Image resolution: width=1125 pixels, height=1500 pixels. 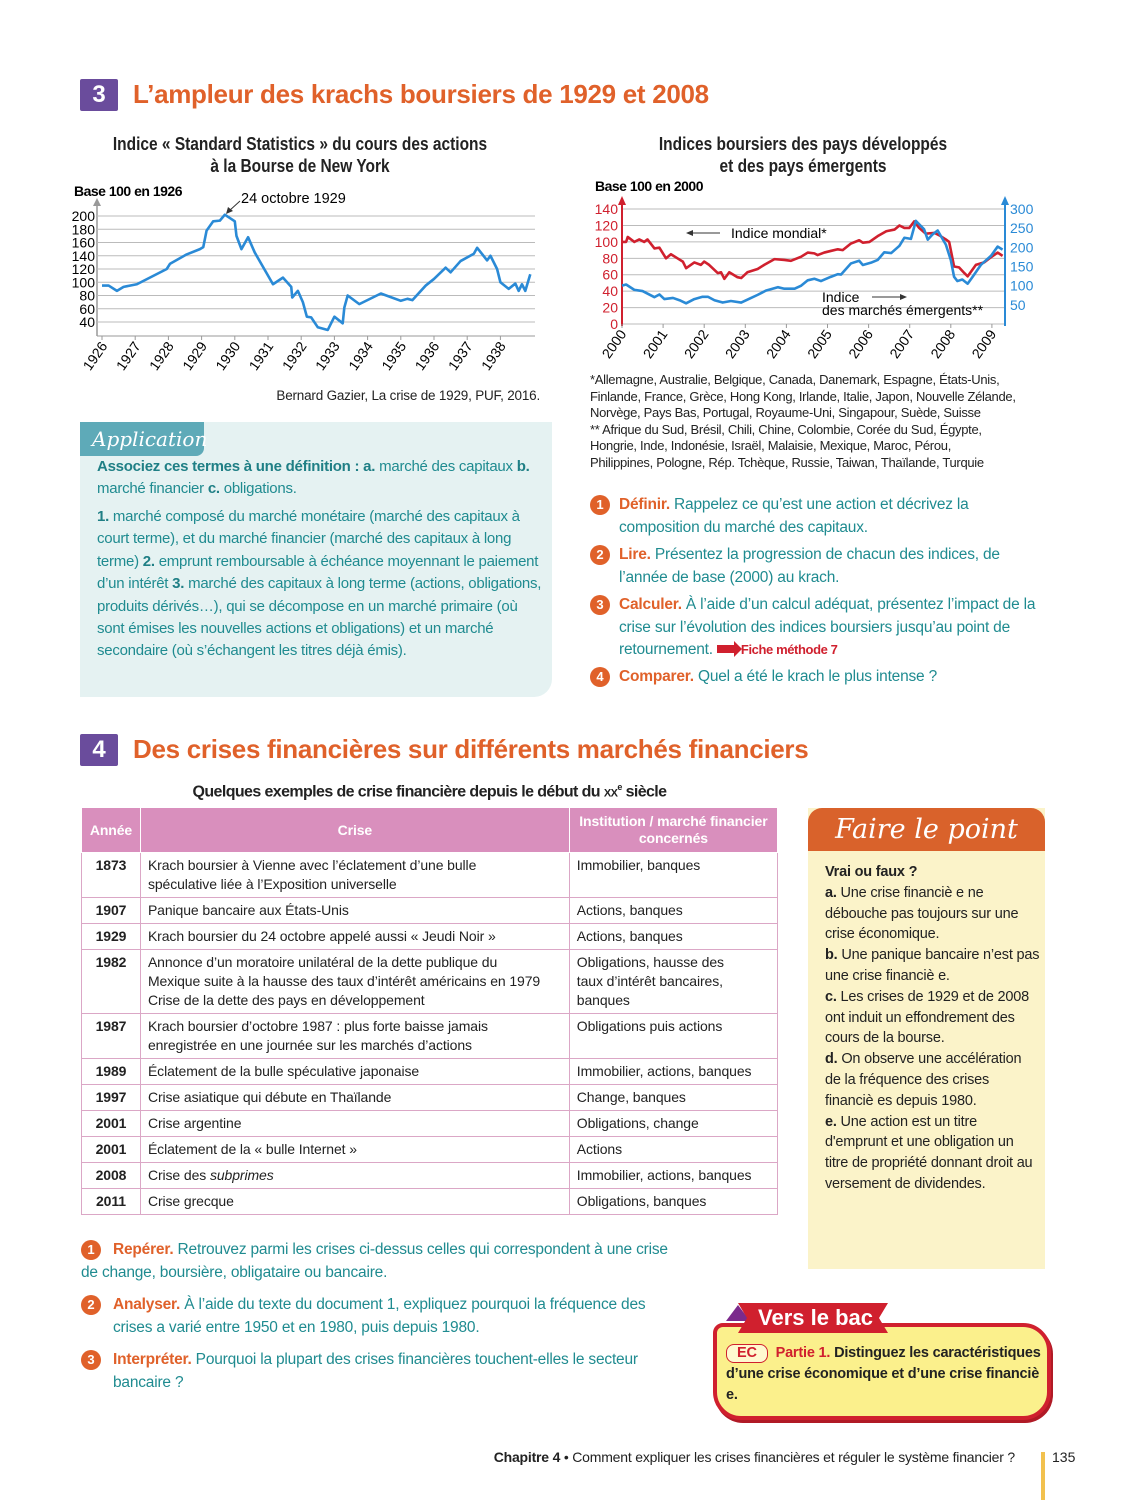 What do you see at coordinates (493, 355) in the screenshot?
I see `x-tick-label: 1938` at bounding box center [493, 355].